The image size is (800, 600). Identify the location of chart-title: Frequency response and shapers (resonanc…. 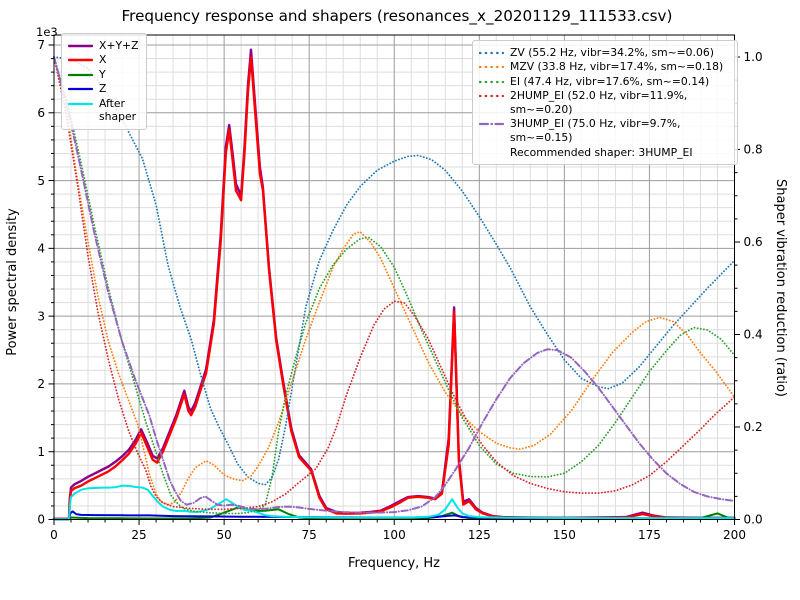
(397, 16).